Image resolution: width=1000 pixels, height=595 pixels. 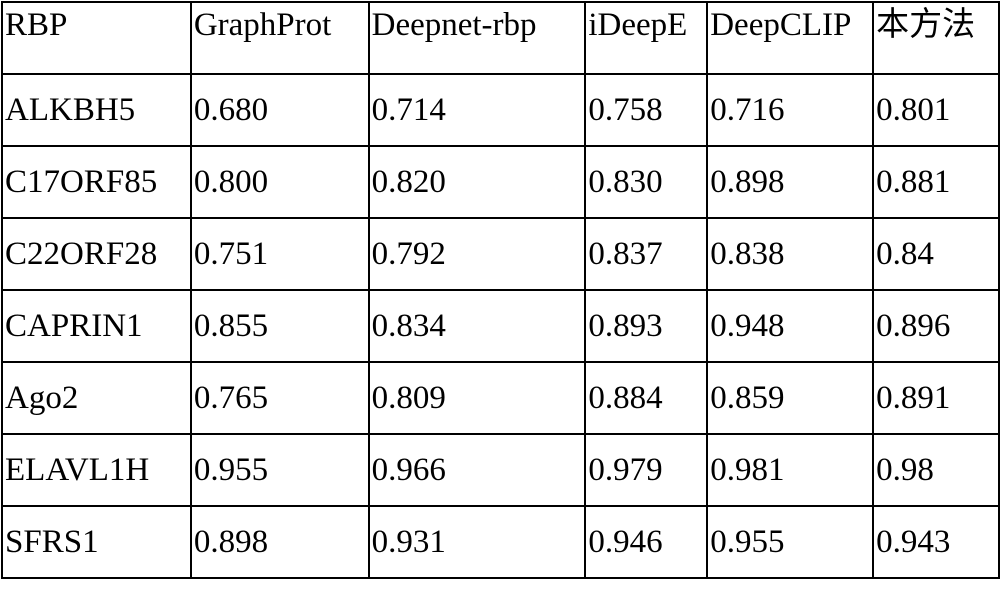 I want to click on value-cell: 0.716, so click(x=790, y=110).